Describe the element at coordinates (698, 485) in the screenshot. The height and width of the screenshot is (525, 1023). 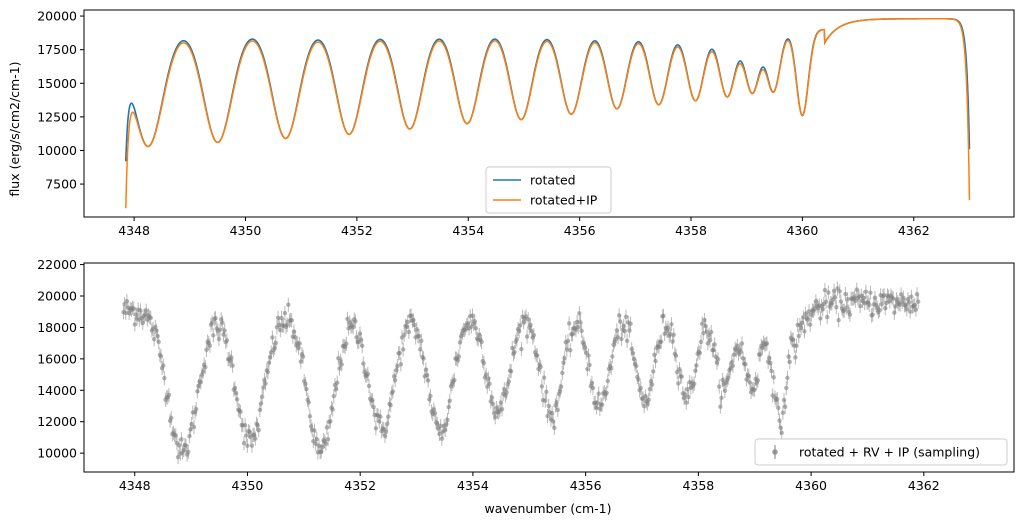
I see `bottom-x-tick-label: 4358` at that location.